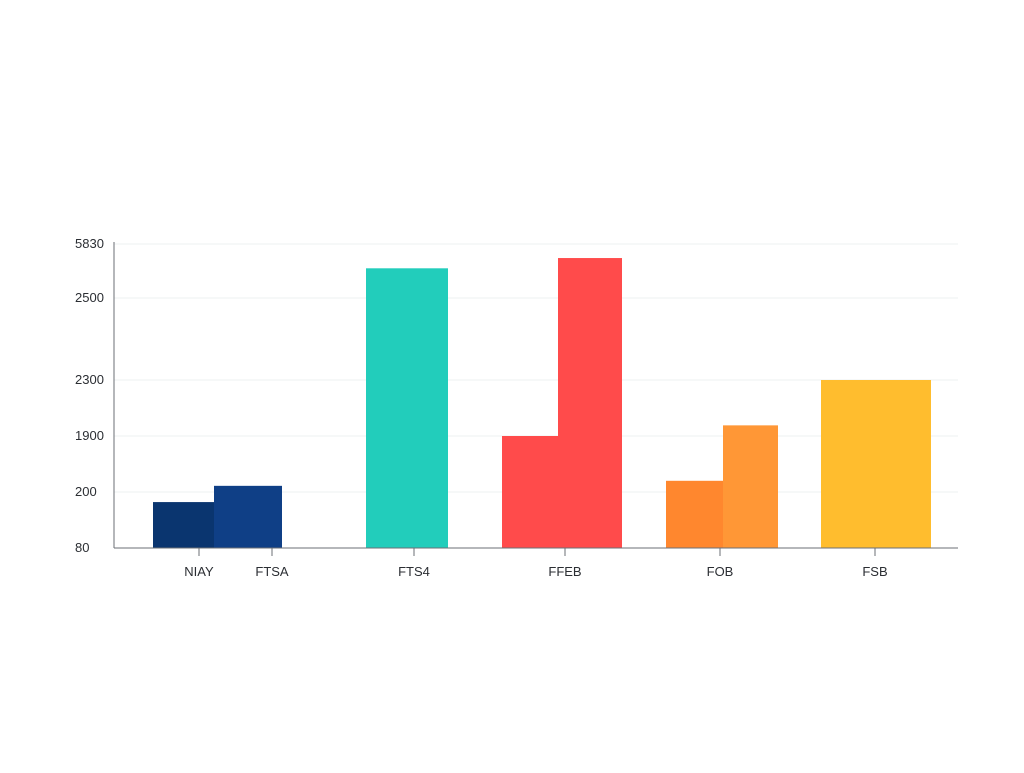 The width and height of the screenshot is (1024, 773). Describe the element at coordinates (874, 571) in the screenshot. I see `x-tick-label: FSB` at that location.